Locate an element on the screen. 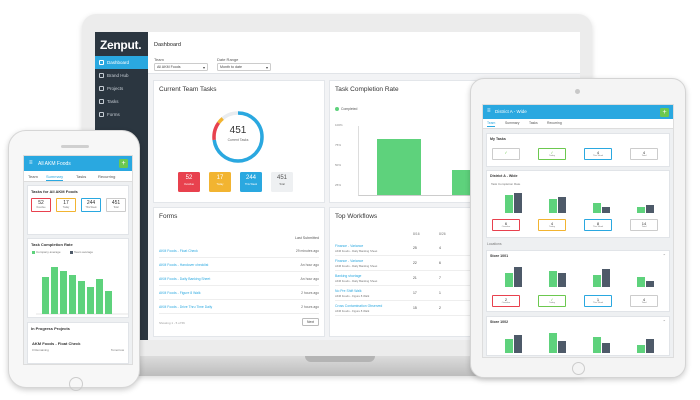 This screenshot has height=400, width=700. workflow-source: AKM Foods - Figure 8 Walk is located at coordinates (352, 296).